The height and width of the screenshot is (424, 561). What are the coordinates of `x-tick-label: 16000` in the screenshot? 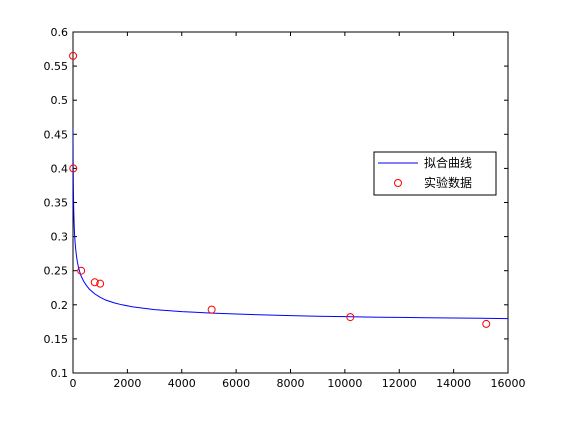 It's located at (508, 383).